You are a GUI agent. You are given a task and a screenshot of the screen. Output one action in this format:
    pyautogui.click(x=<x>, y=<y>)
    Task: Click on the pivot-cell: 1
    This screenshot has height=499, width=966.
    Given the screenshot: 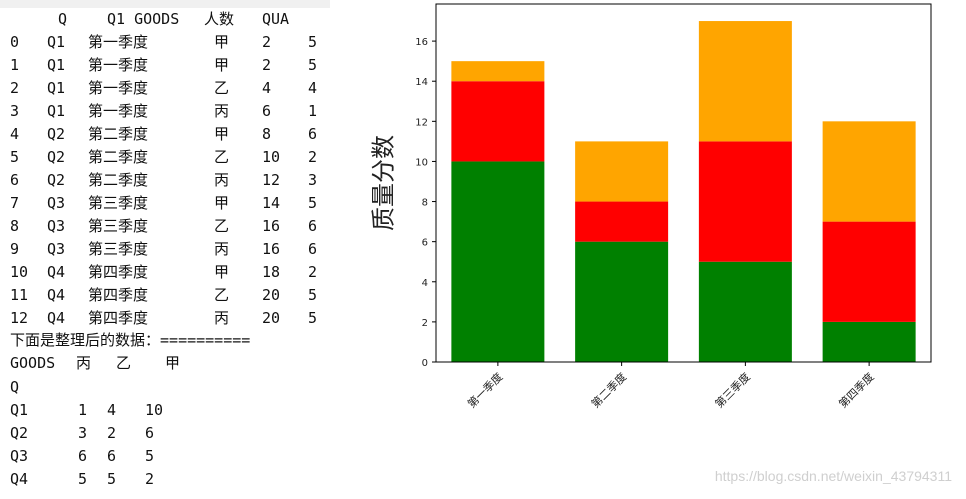 What is the action you would take?
    pyautogui.click(x=83, y=410)
    